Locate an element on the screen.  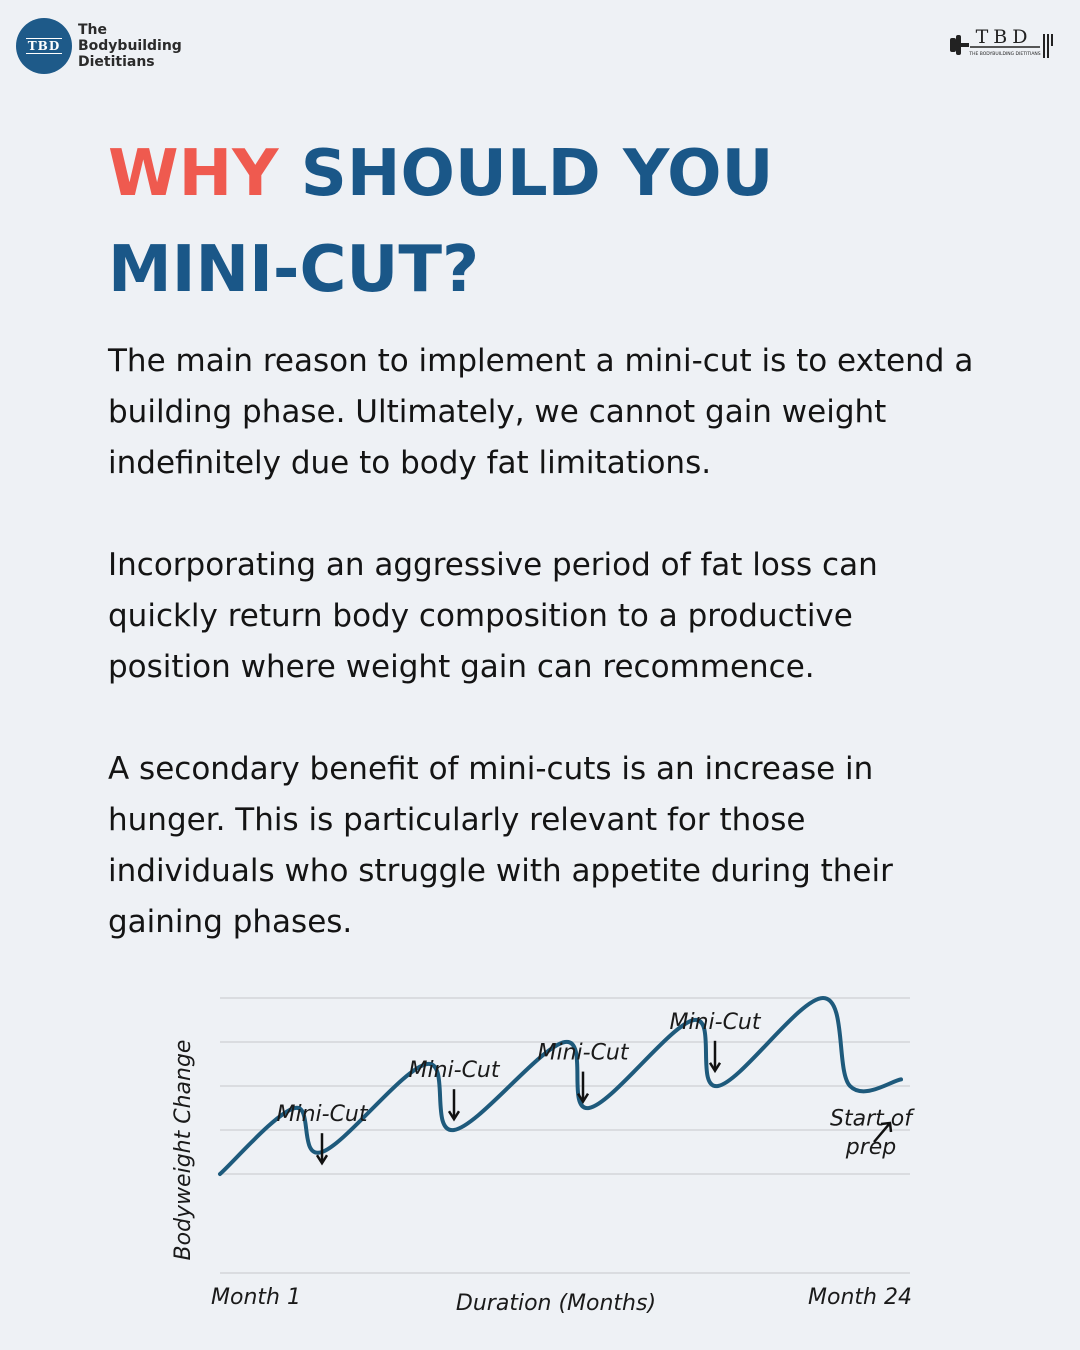
chart-arrows is located at coordinates (604, 1103).